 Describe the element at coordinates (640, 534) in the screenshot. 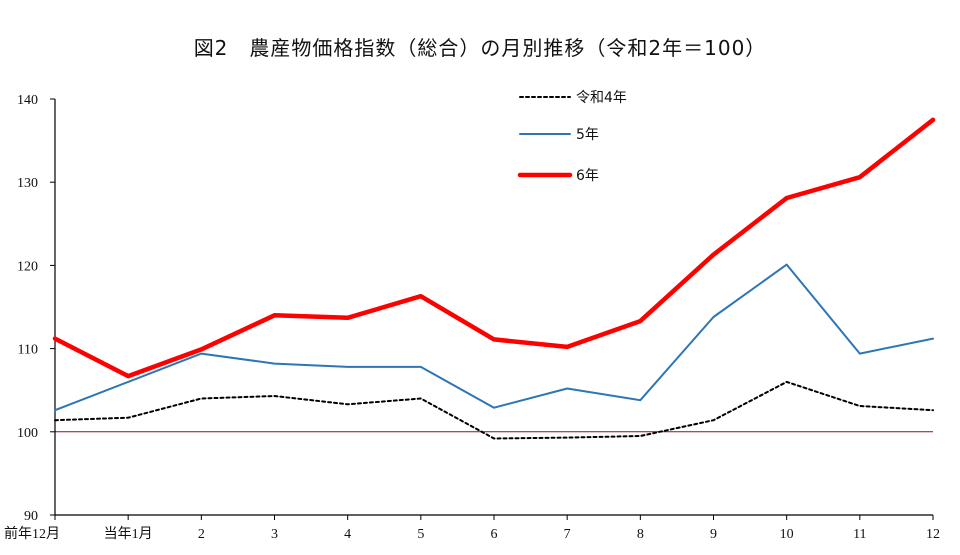

I see `x-tick-label: 8` at that location.